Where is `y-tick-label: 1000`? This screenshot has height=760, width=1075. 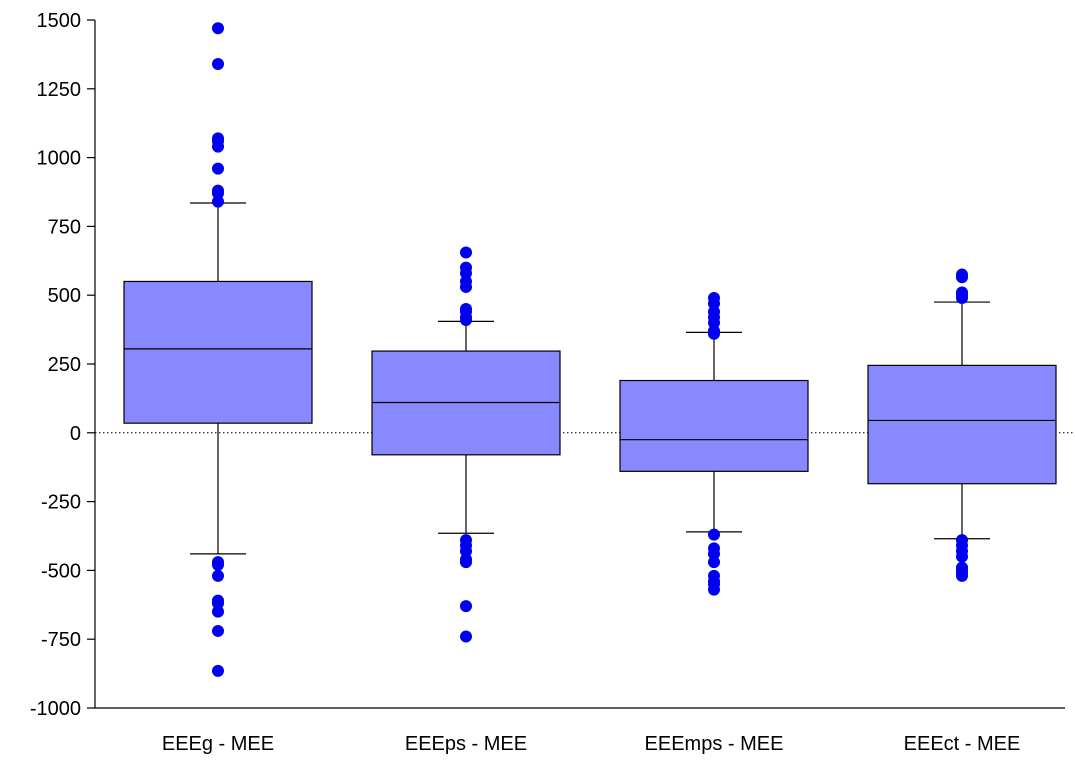 y-tick-label: 1000 is located at coordinates (59, 159).